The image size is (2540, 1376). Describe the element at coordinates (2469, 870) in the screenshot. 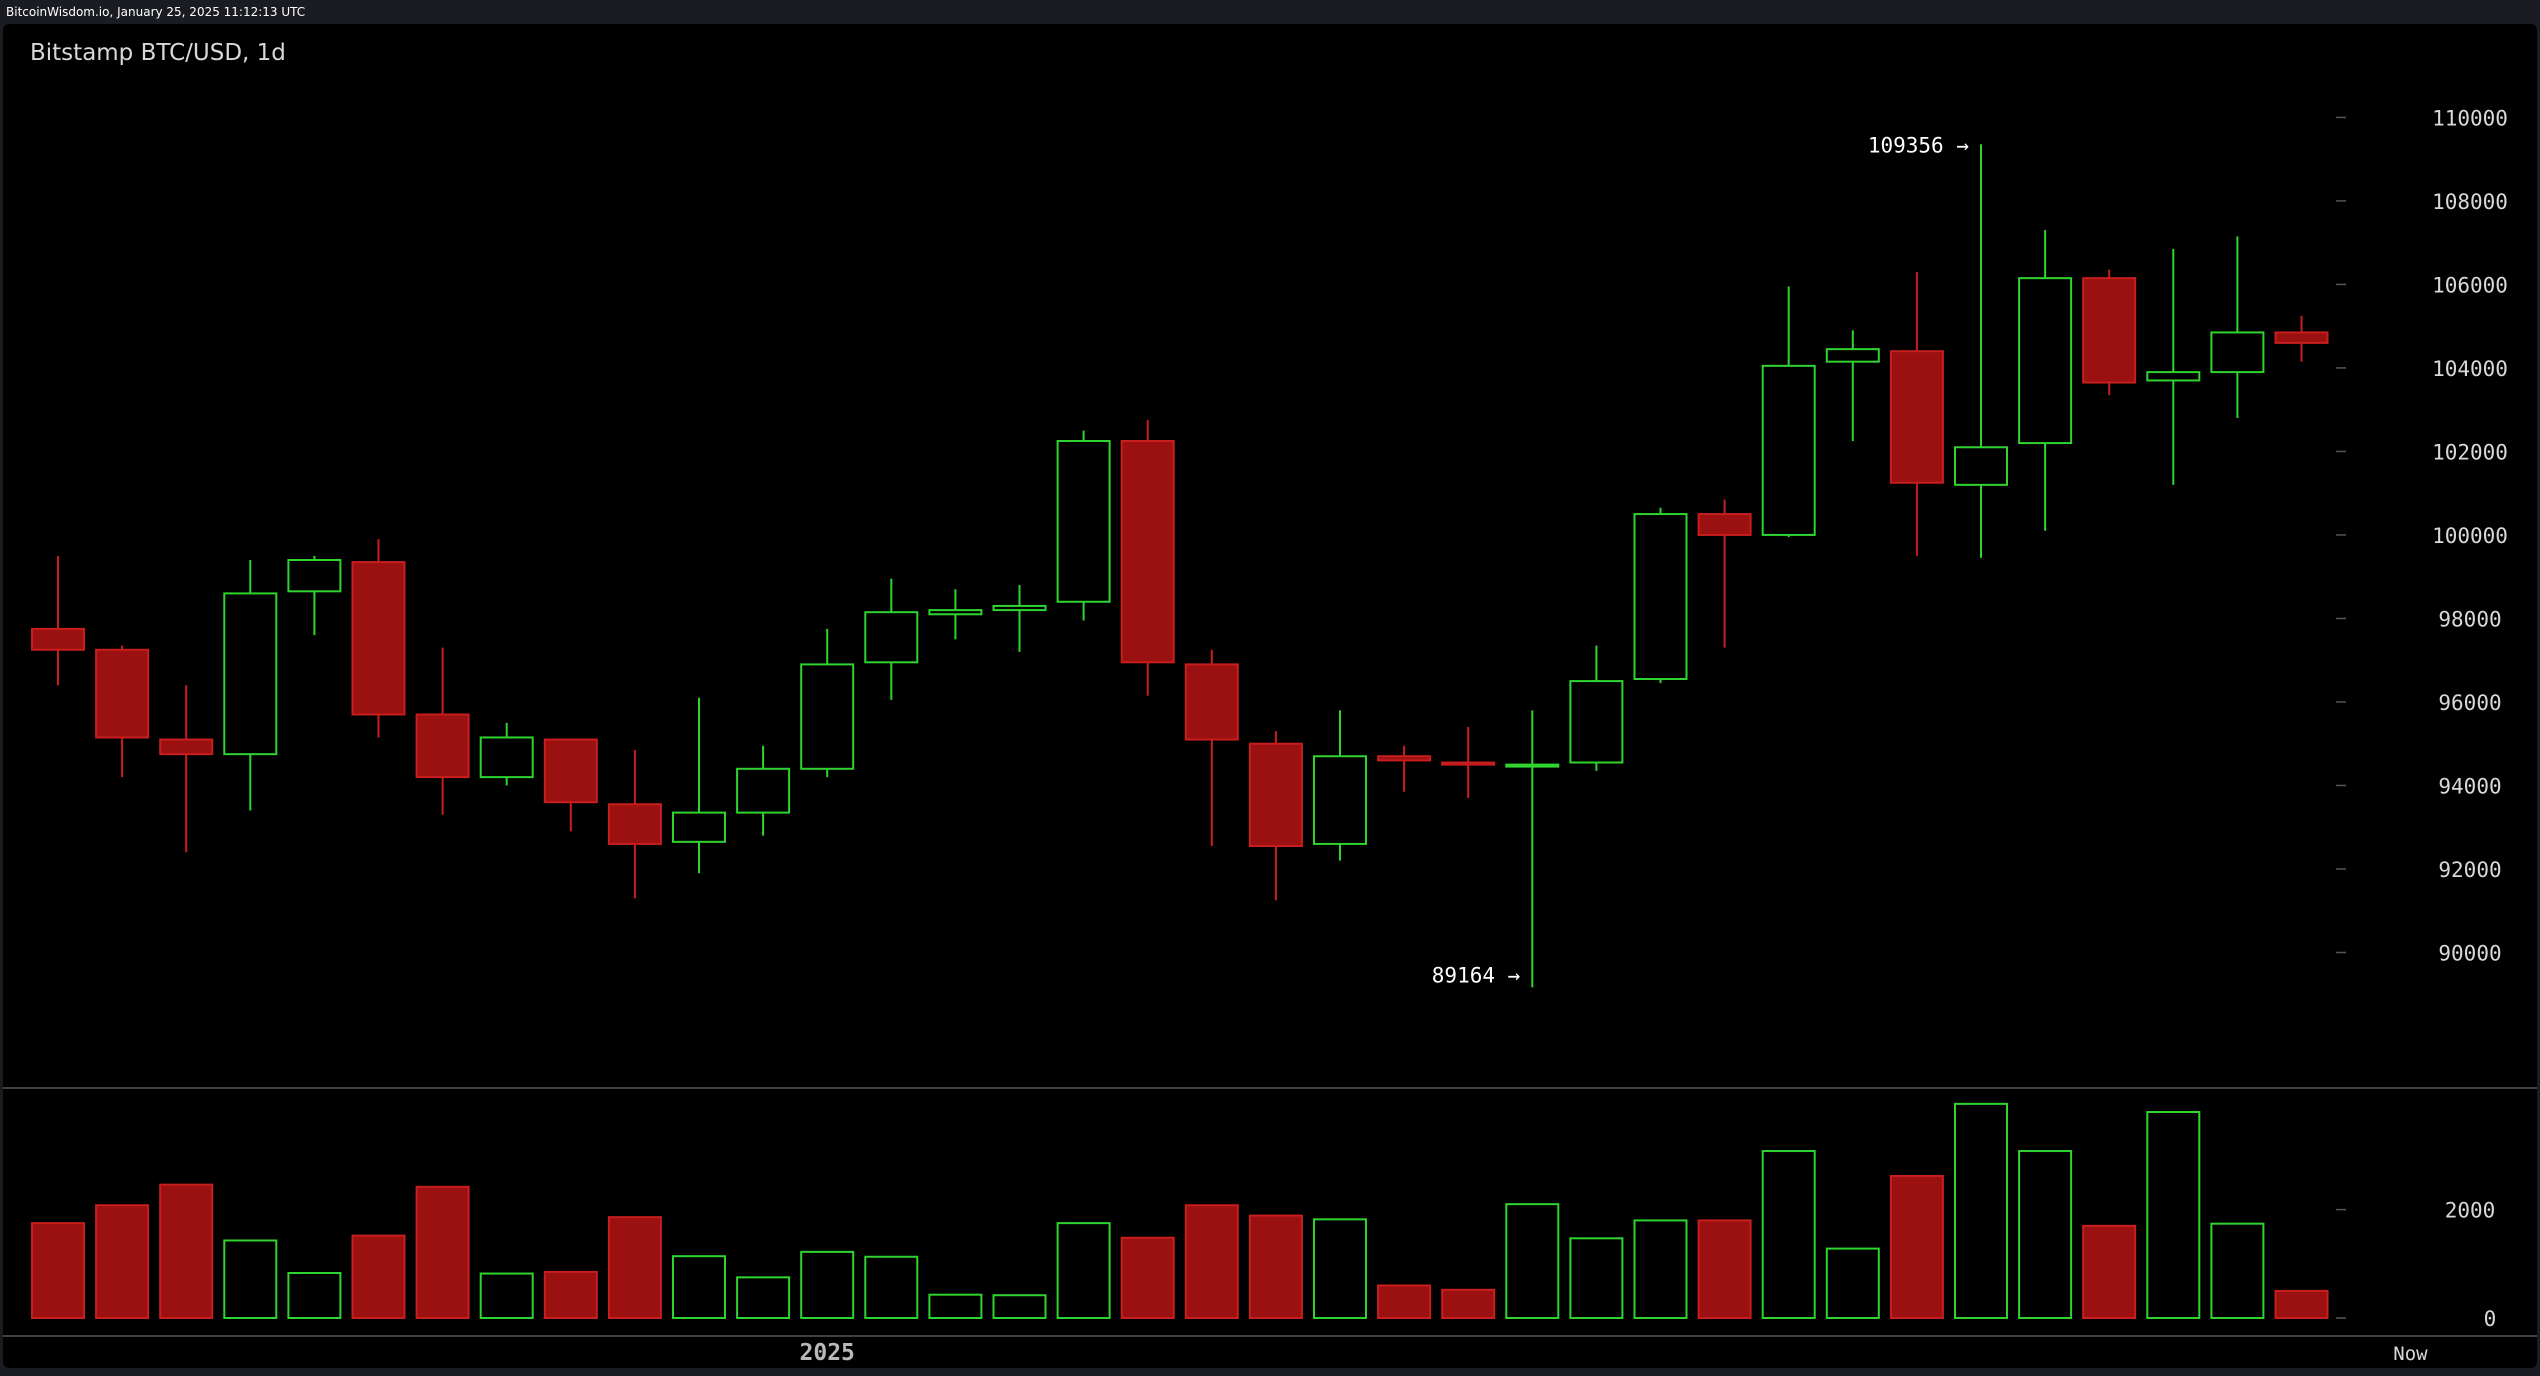

I see `price-tick-label: 92000` at that location.